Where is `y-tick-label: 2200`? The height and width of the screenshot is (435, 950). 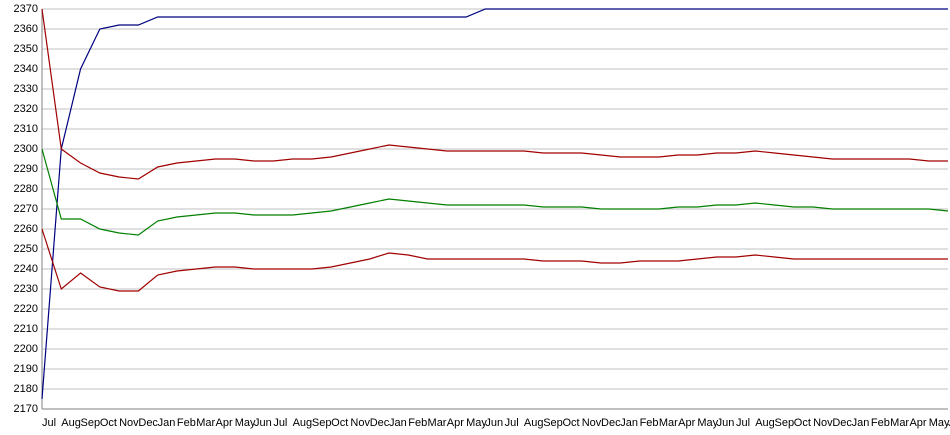
y-tick-label: 2200 is located at coordinates (26, 349).